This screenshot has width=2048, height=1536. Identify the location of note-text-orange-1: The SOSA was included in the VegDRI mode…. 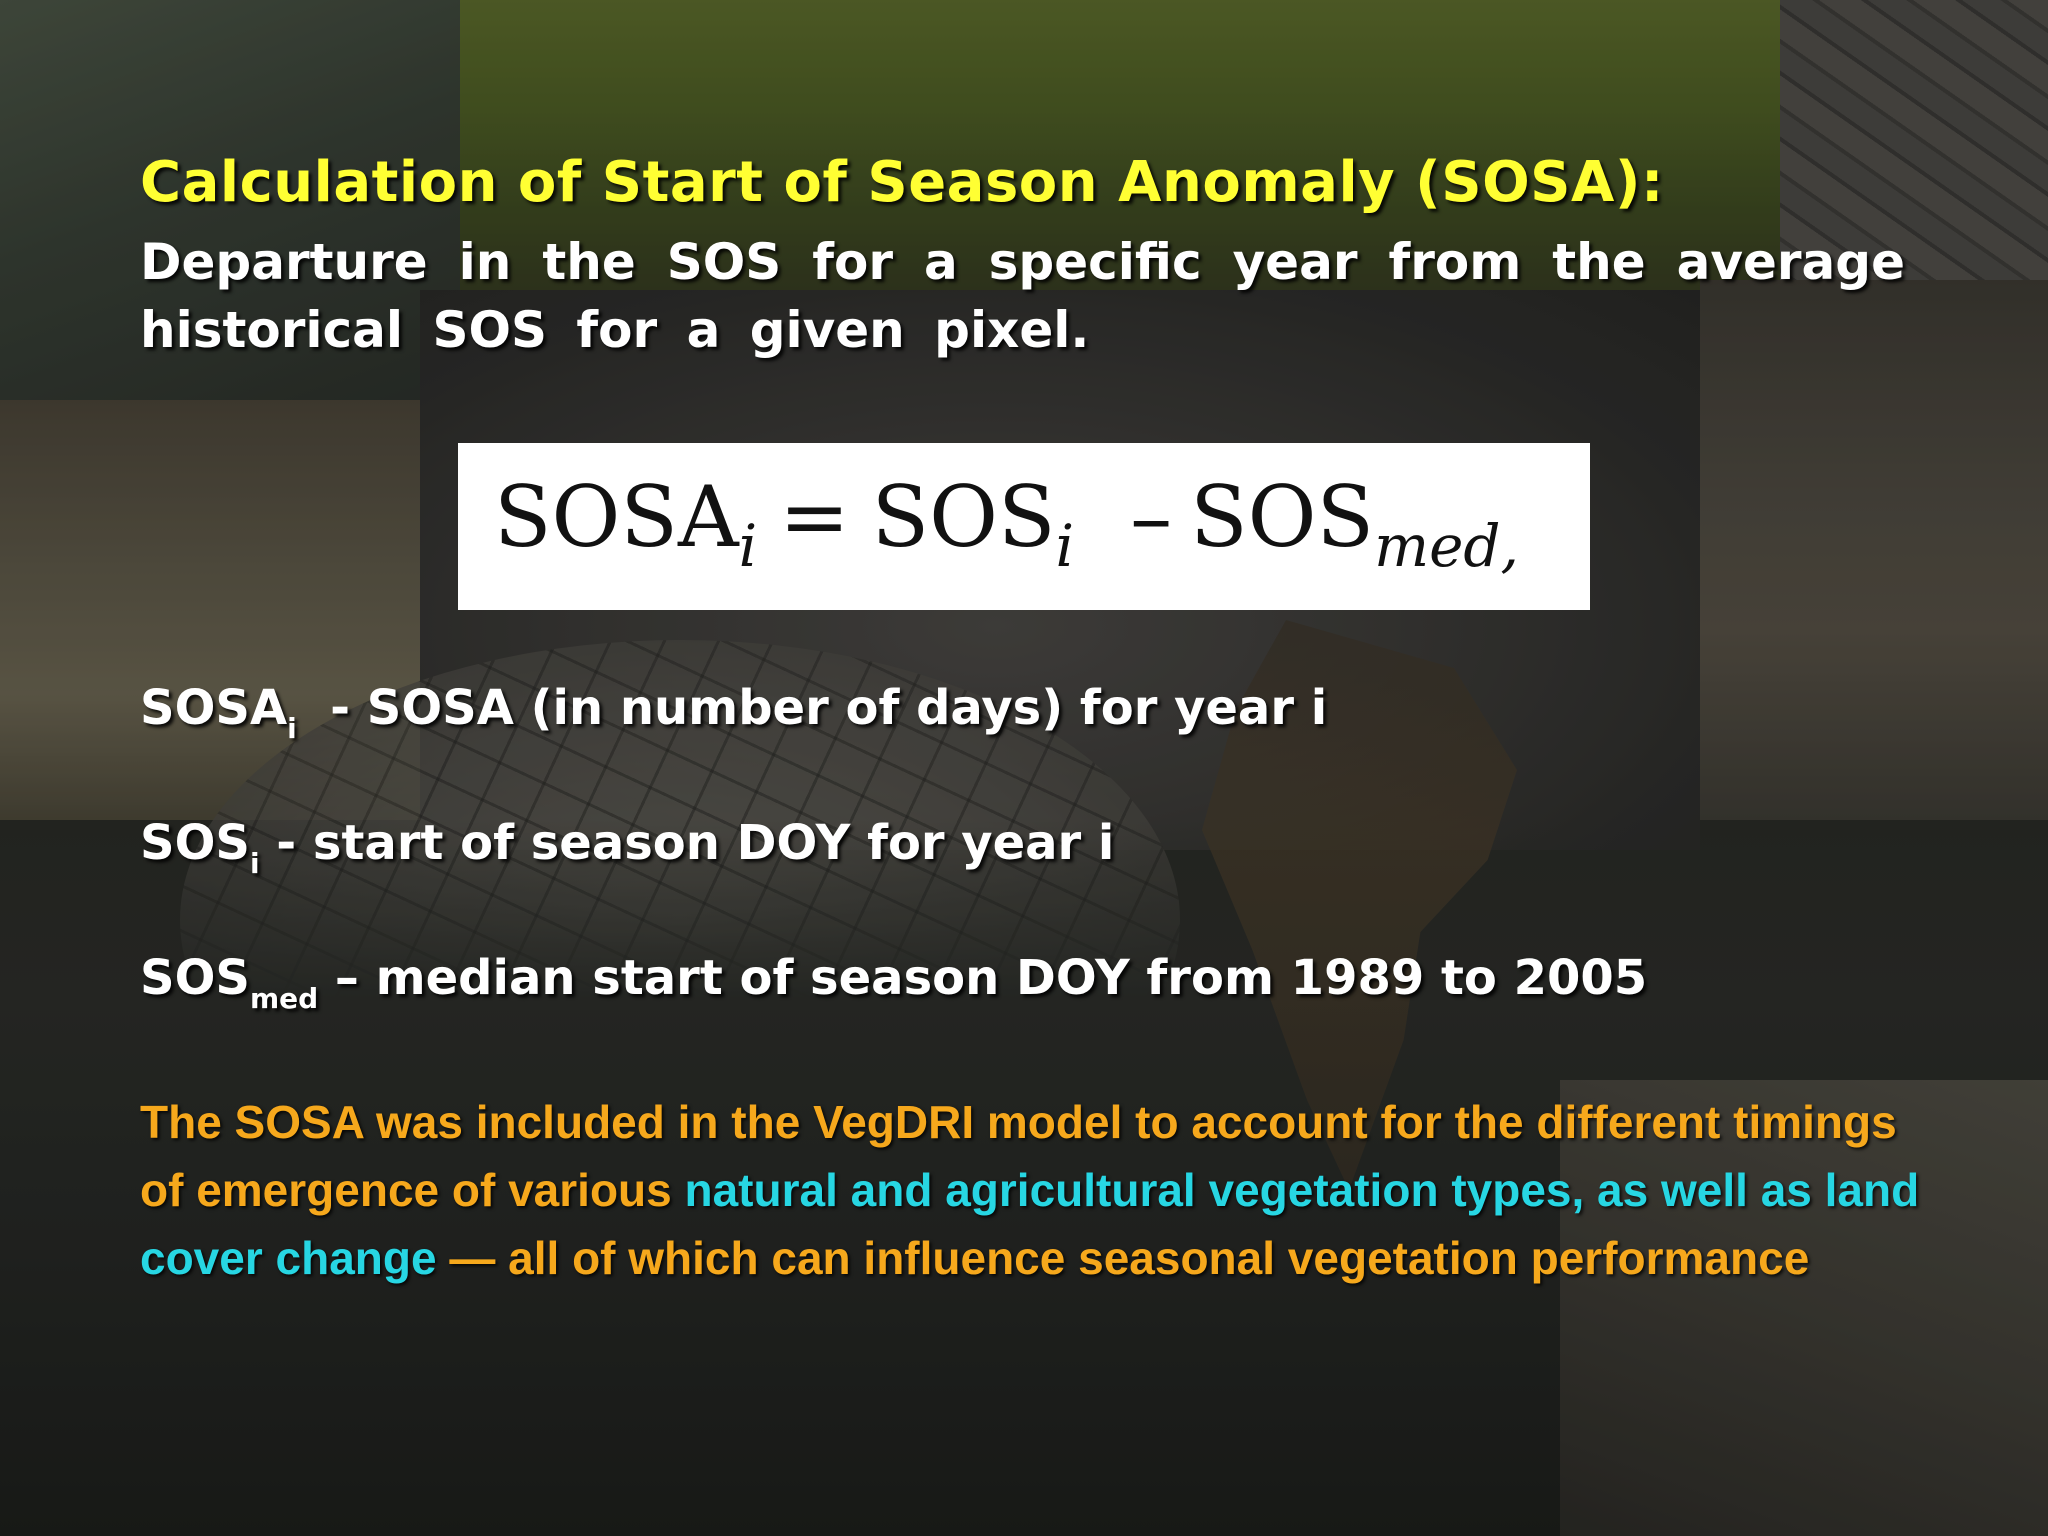
(1018, 1156).